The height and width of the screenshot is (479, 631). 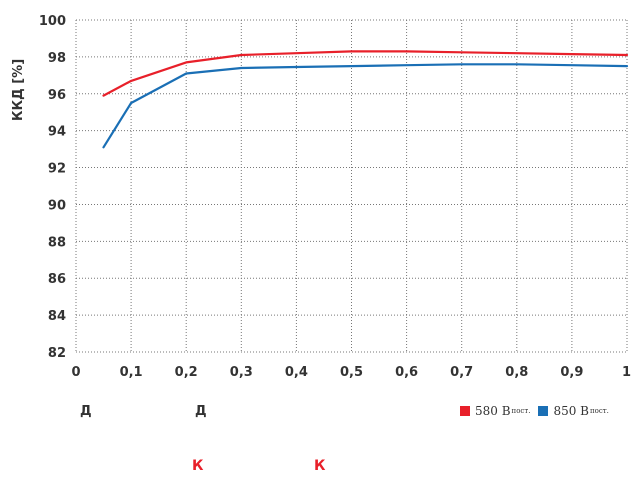 What do you see at coordinates (52, 187) in the screenshot?
I see `y-axis: 82 84 86 88 90 92 94 96 98 100` at bounding box center [52, 187].